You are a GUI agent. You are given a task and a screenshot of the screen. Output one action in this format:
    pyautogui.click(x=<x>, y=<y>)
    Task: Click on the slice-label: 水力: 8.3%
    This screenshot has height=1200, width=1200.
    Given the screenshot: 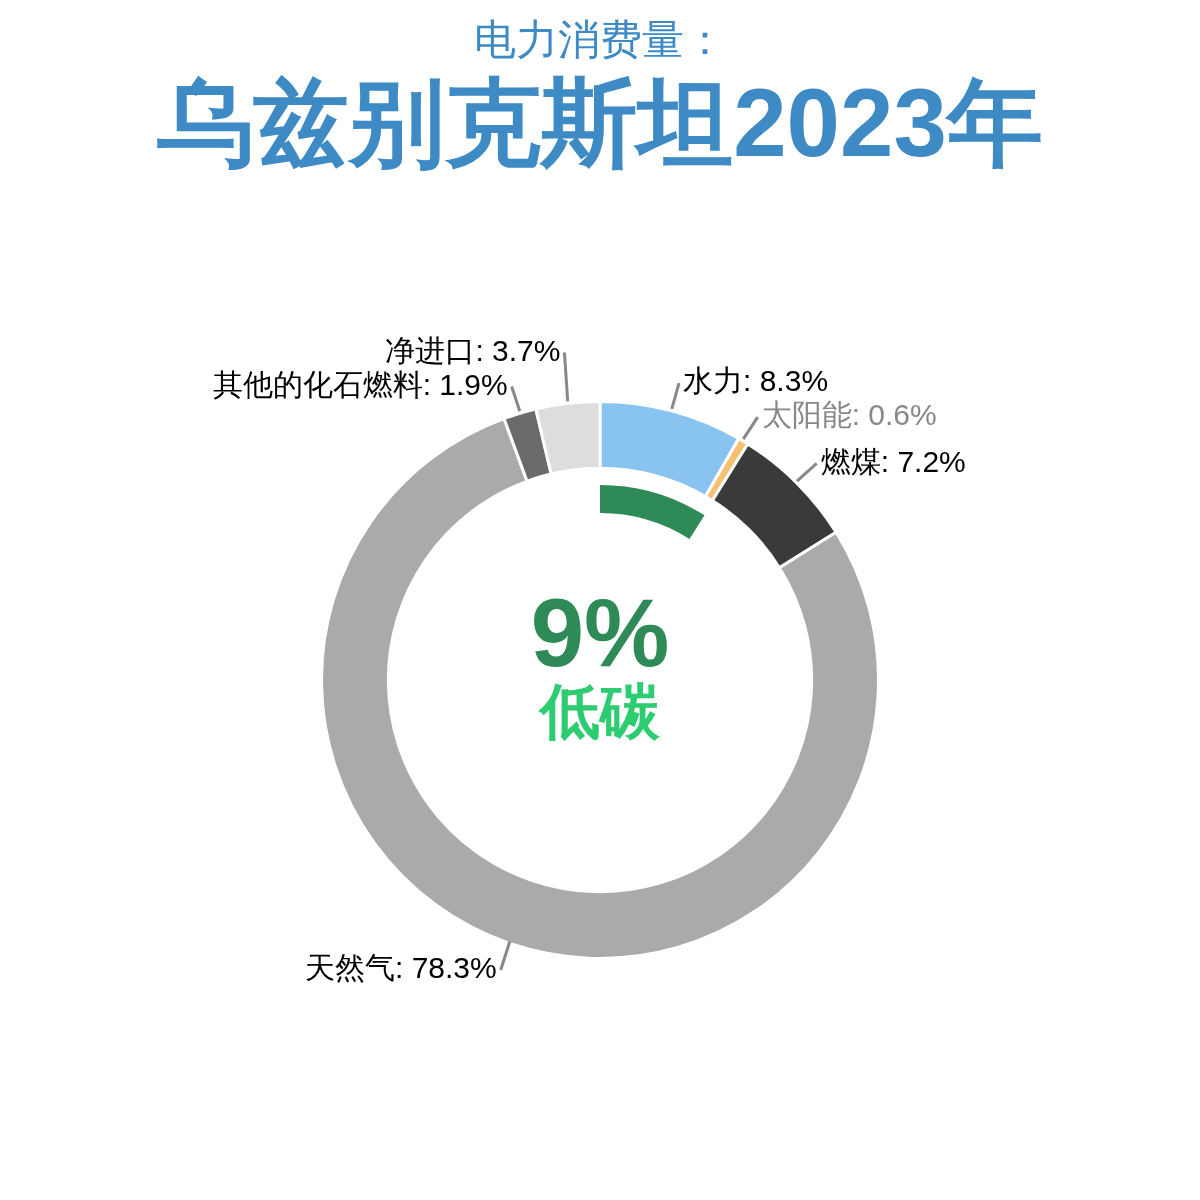 What is the action you would take?
    pyautogui.click(x=756, y=381)
    